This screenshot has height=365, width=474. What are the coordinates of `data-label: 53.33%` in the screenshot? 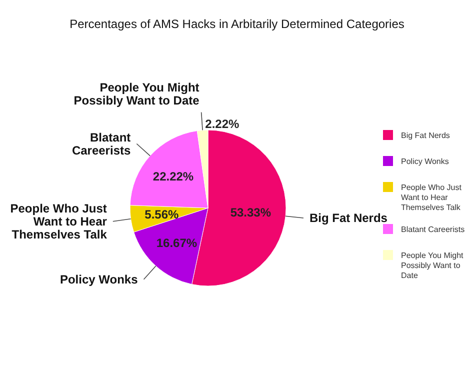 It's located at (251, 212).